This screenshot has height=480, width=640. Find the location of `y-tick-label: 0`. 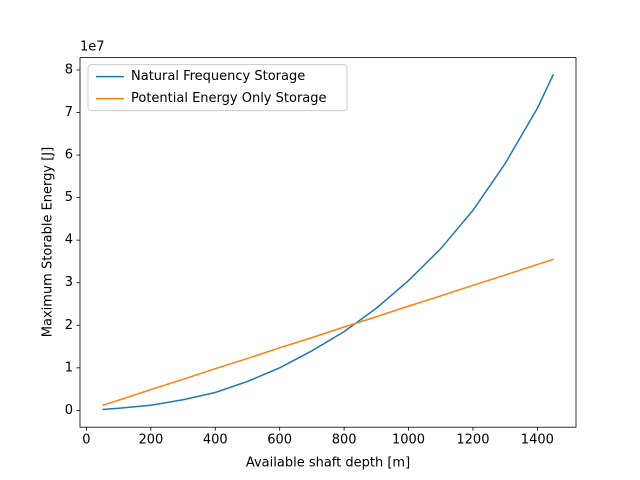

y-tick-label: 0 is located at coordinates (69, 410).